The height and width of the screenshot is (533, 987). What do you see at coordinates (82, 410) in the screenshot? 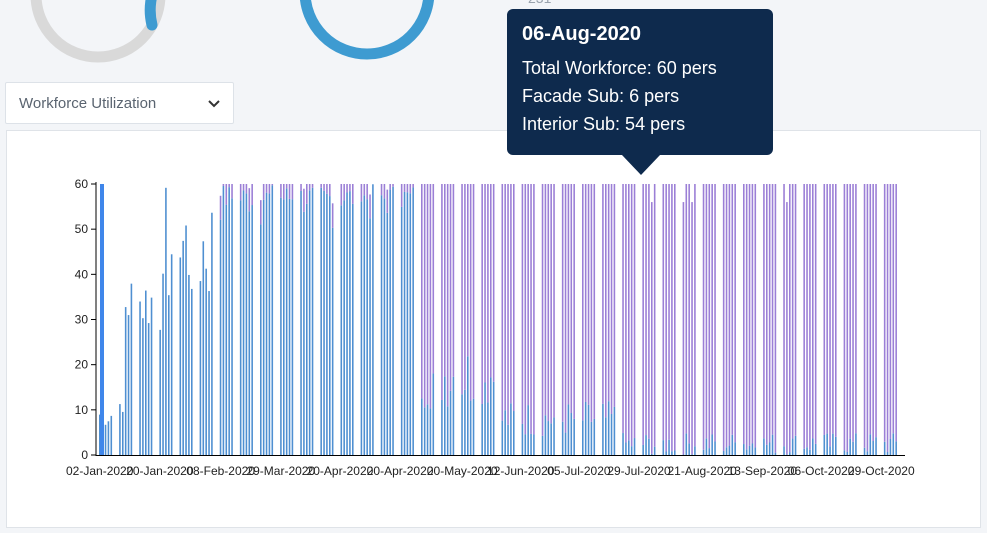
I see `y-tick-label: 10` at bounding box center [82, 410].